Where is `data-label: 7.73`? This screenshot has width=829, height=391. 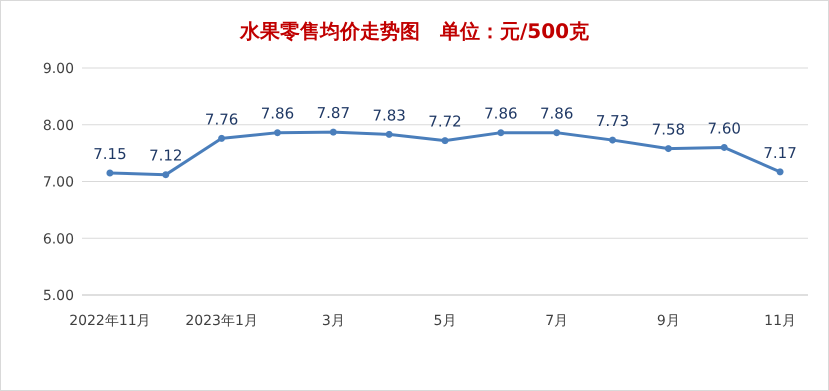
data-label: 7.73 is located at coordinates (613, 121).